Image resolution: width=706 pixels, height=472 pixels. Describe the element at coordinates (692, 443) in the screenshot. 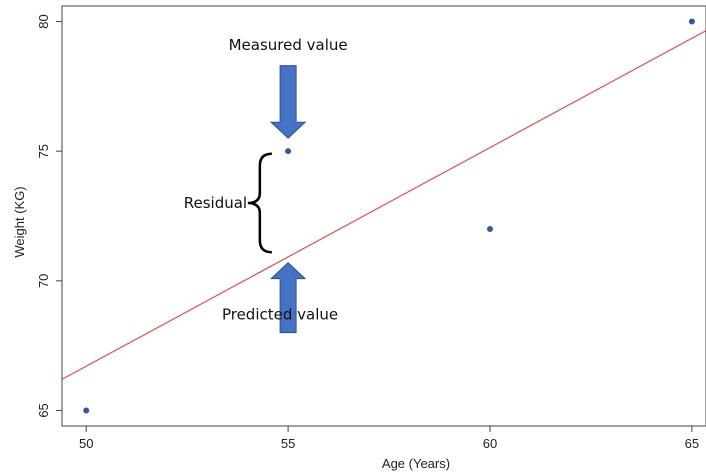

I see `x-tick-label: 65` at that location.